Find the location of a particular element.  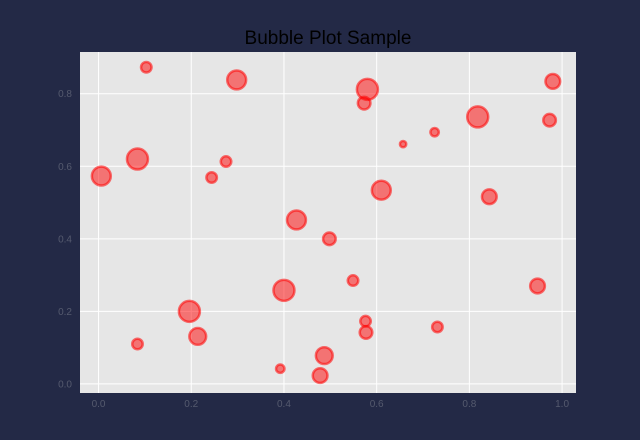

y-axis-ticks: 0.0 0.2 0.4 0.6 0.8 is located at coordinates (65, 239).